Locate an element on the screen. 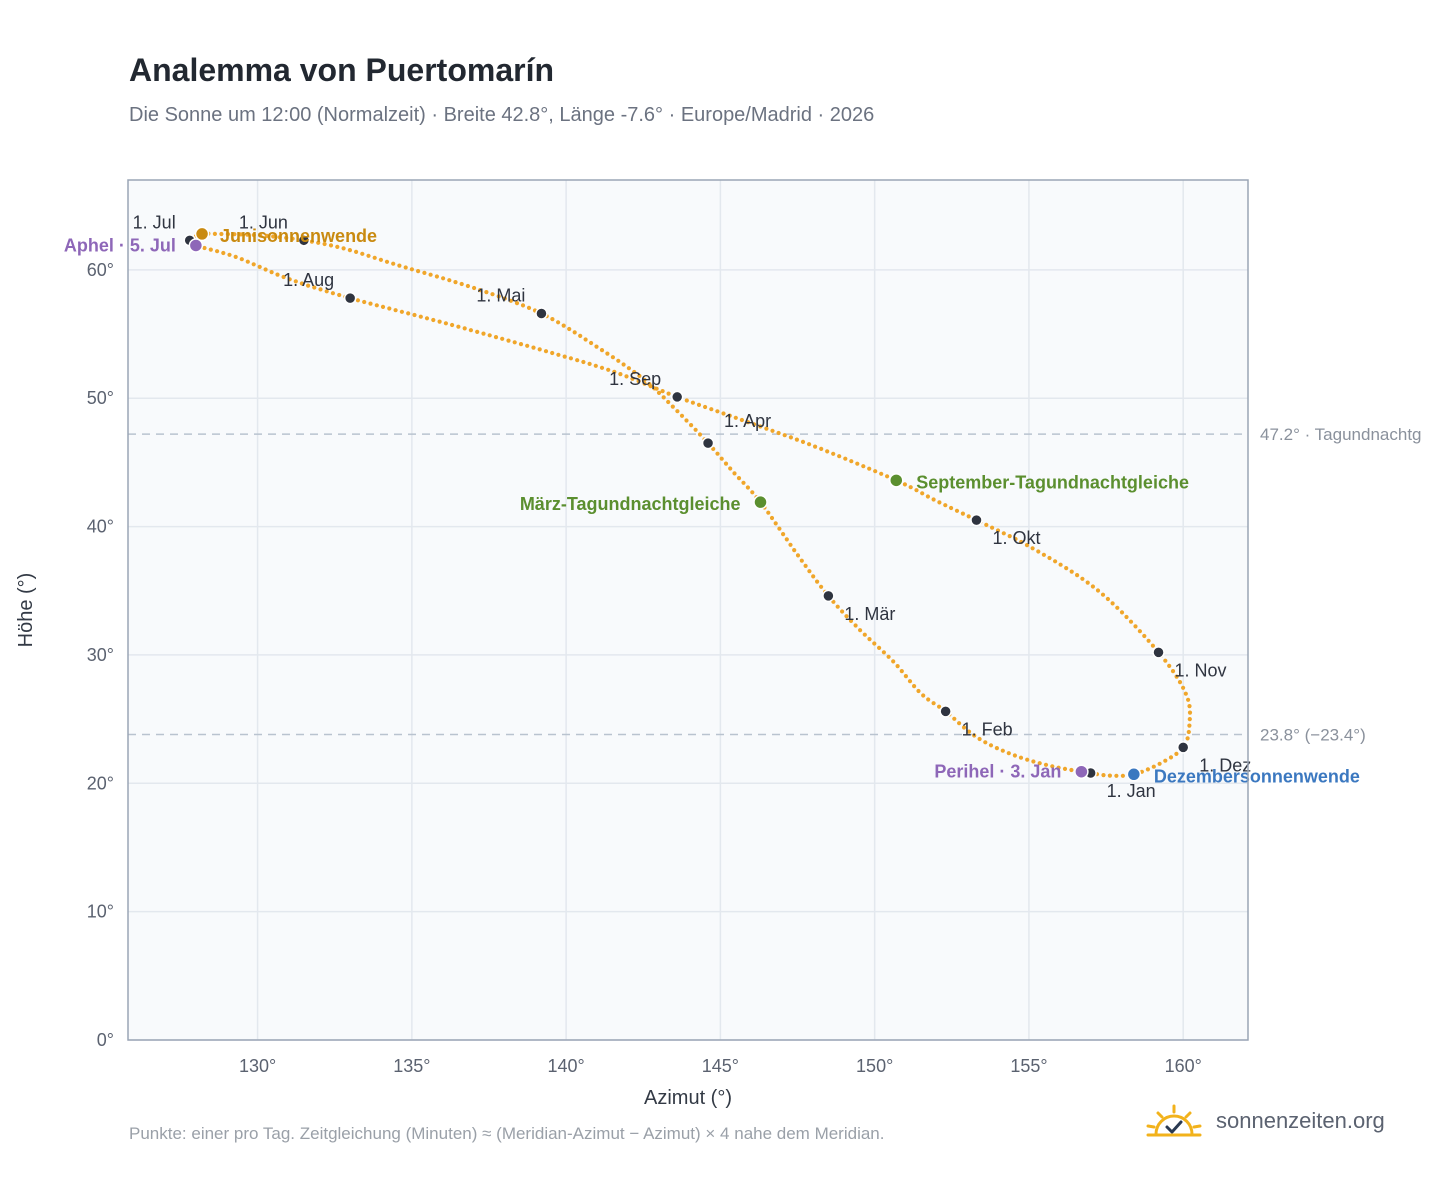  month-label: 1. Okt is located at coordinates (1016, 538).